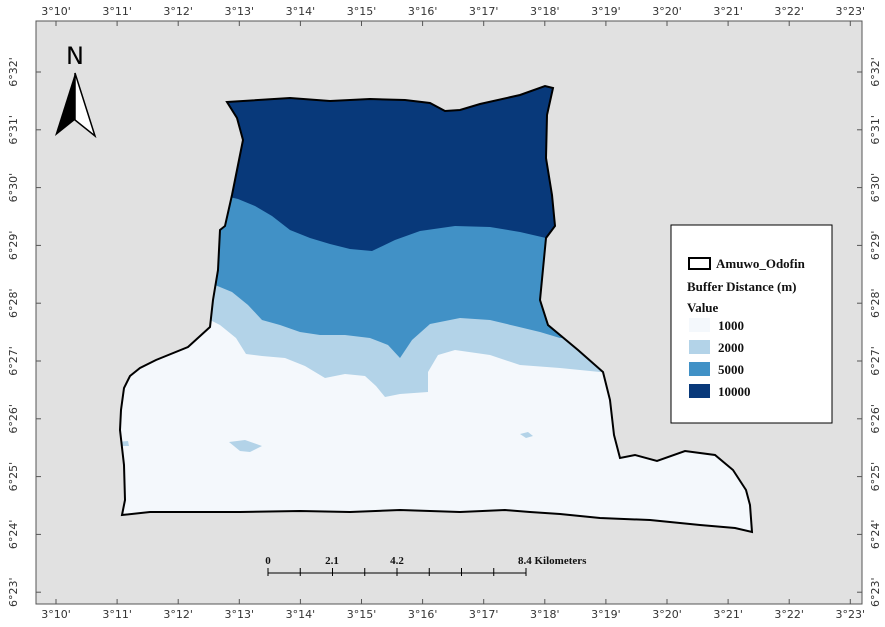 Image resolution: width=885 pixels, height=627 pixels. Describe the element at coordinates (13, 188) in the screenshot. I see `latitude-label-left: 6°30'` at that location.